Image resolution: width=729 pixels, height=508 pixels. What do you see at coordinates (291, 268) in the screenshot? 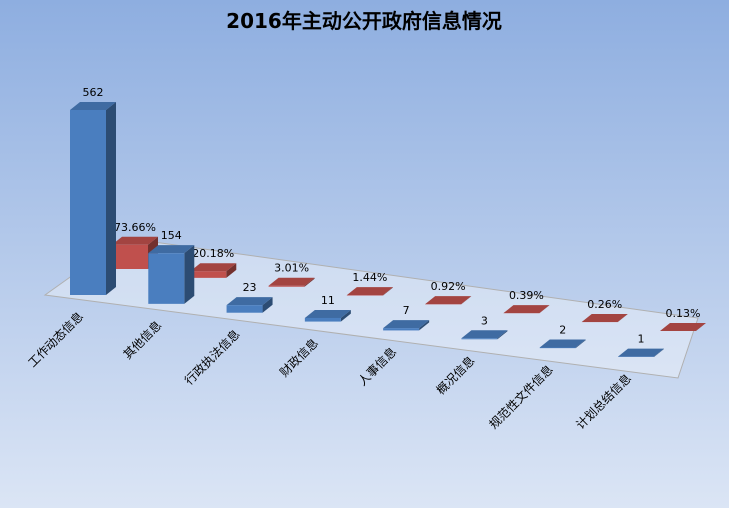
I see `data-label: 3.01%` at bounding box center [291, 268].